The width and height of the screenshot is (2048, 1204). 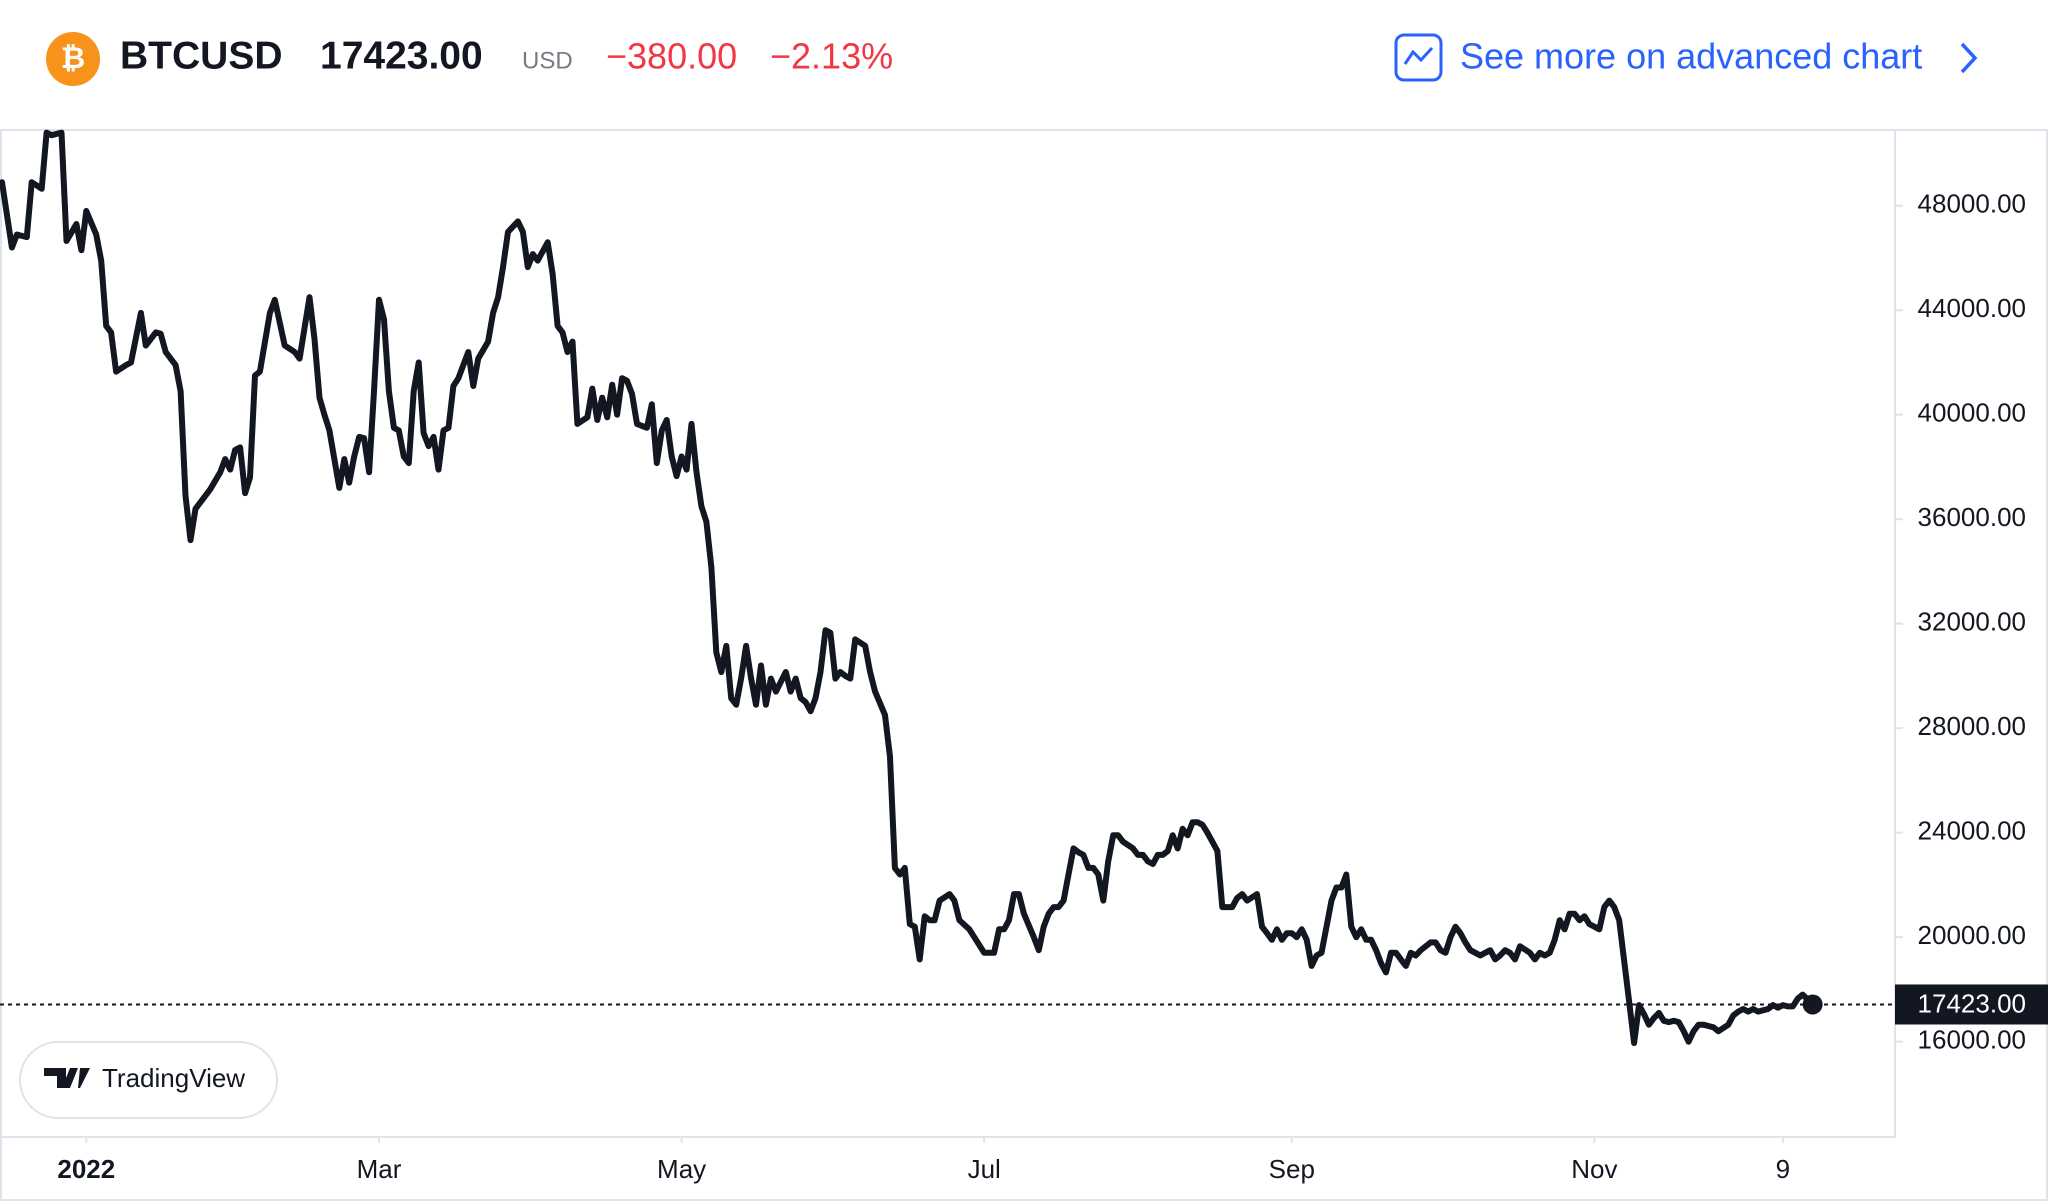 What do you see at coordinates (173, 1078) in the screenshot?
I see `watermark-text: TradingView` at bounding box center [173, 1078].